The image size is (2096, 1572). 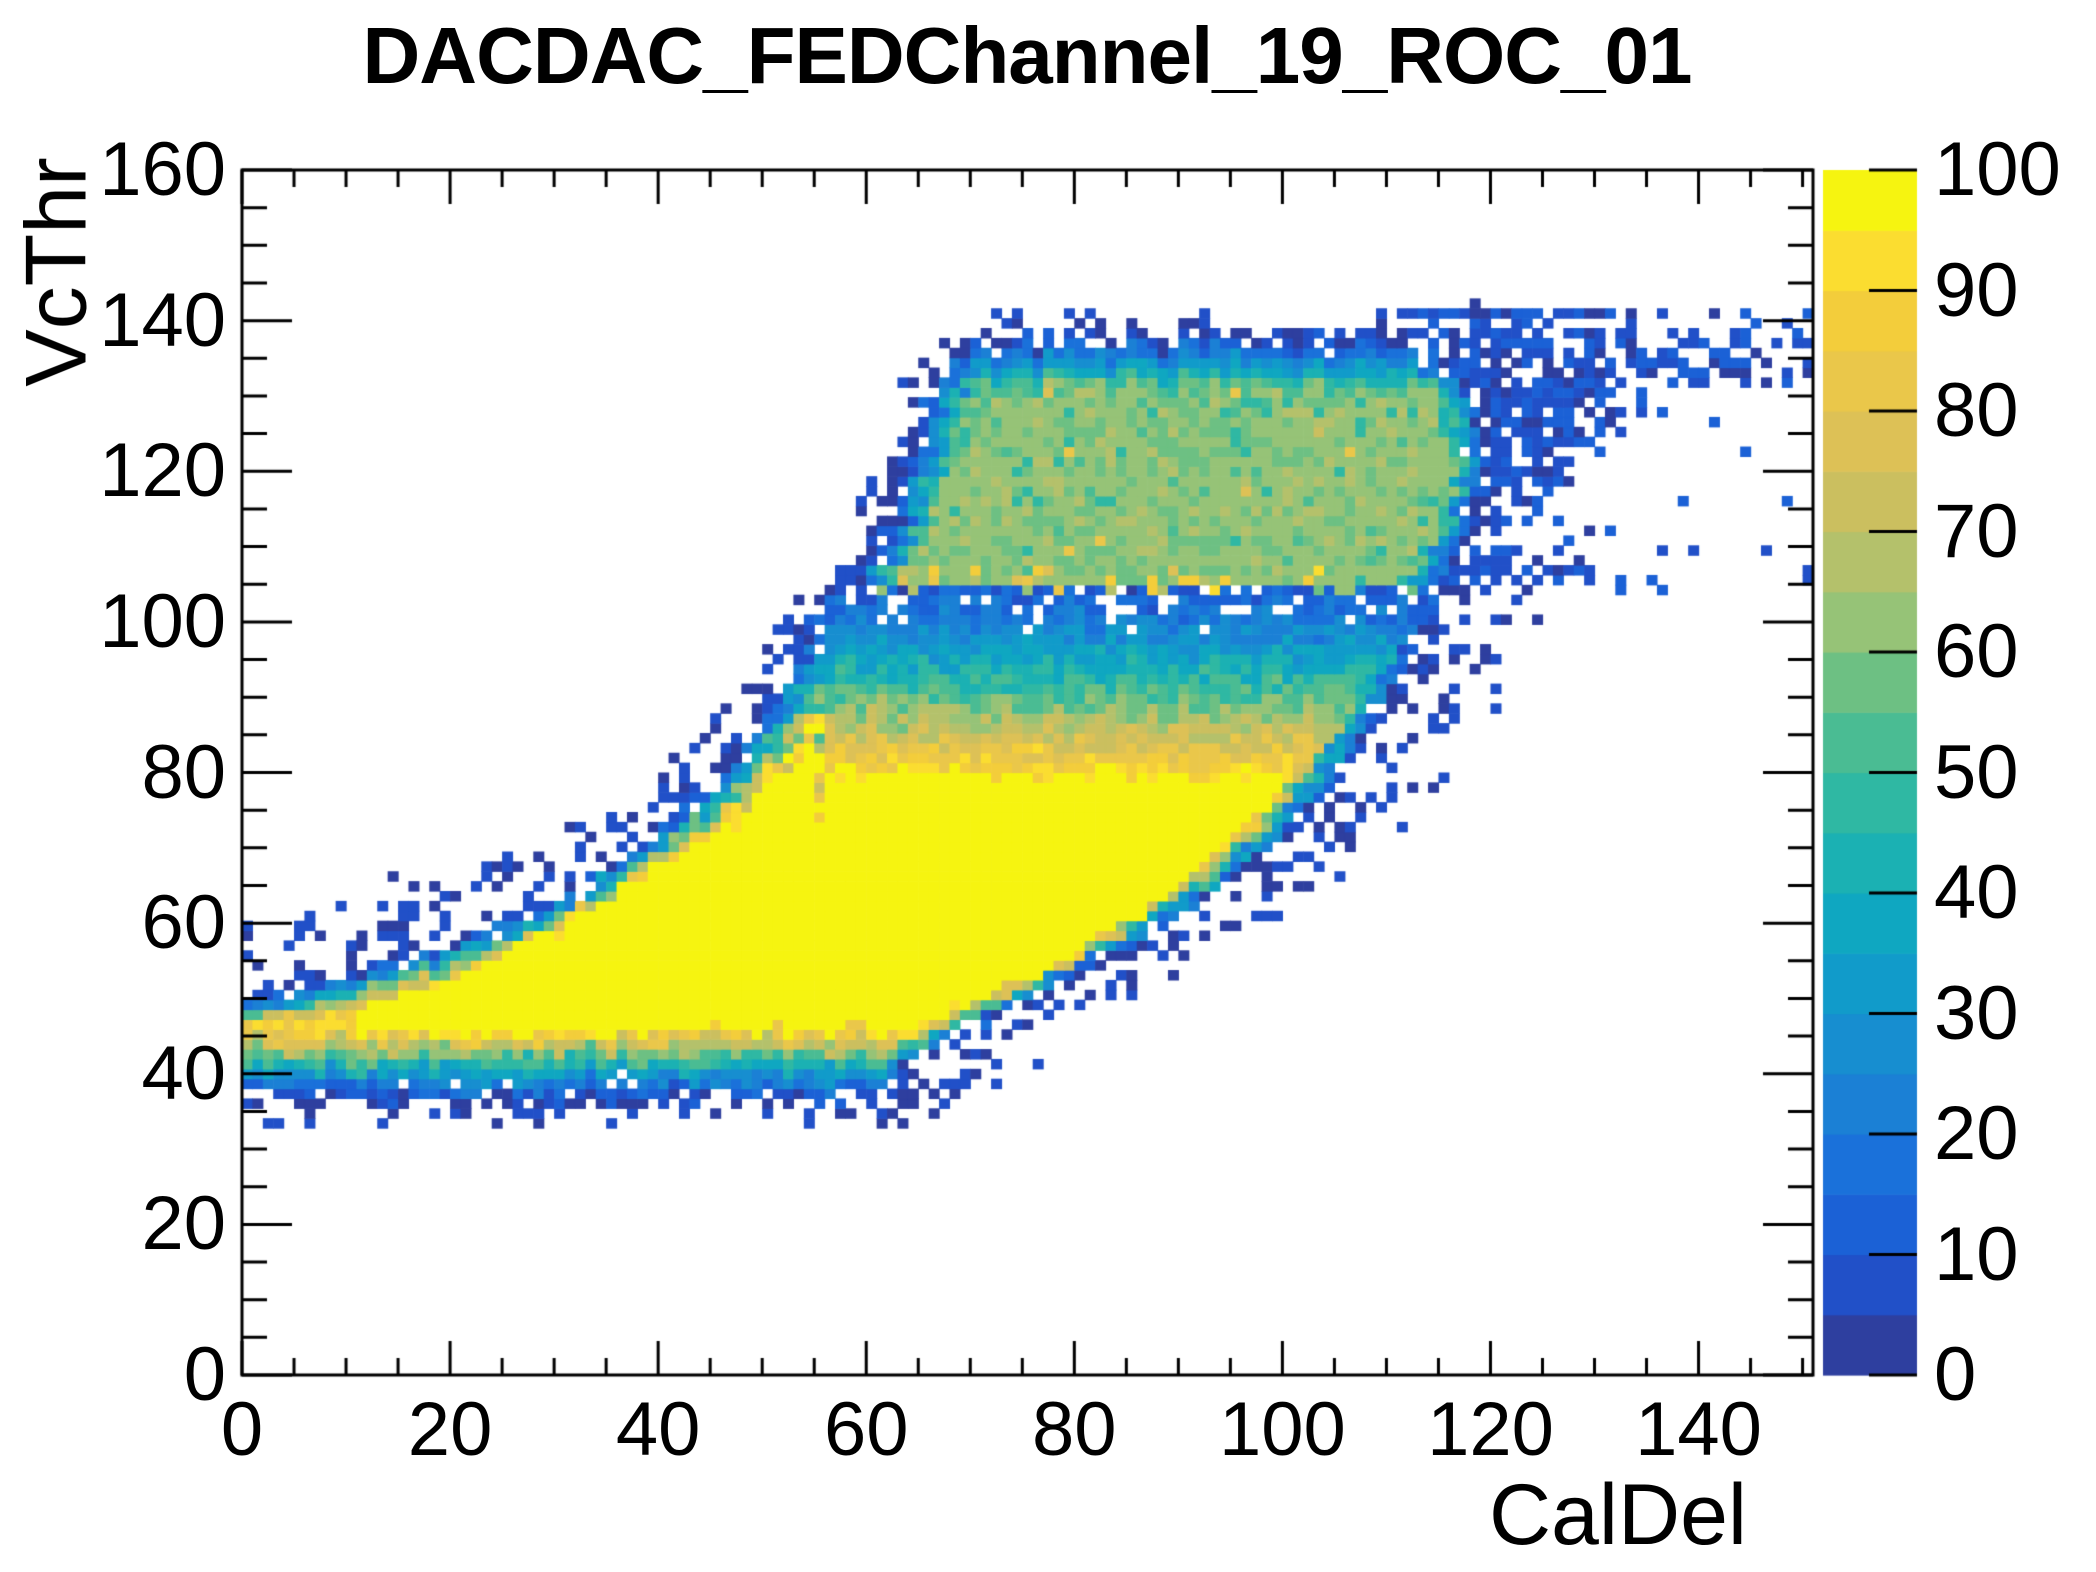 What do you see at coordinates (183, 923) in the screenshot?
I see `y-tick-label: 60` at bounding box center [183, 923].